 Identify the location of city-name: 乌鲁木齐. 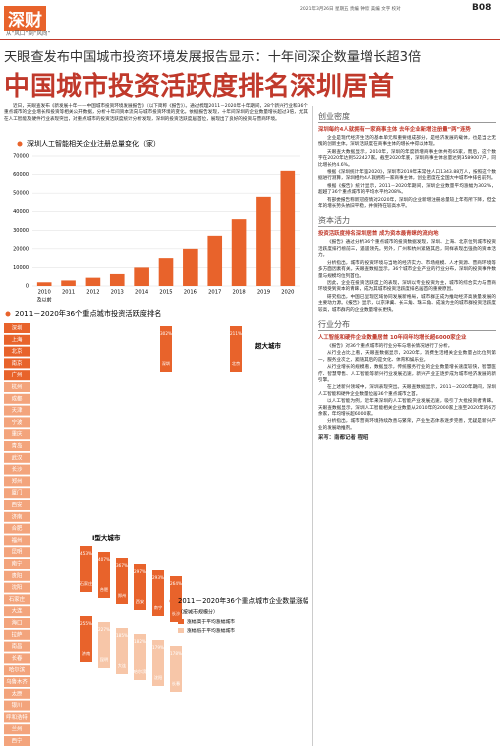
(17, 682).